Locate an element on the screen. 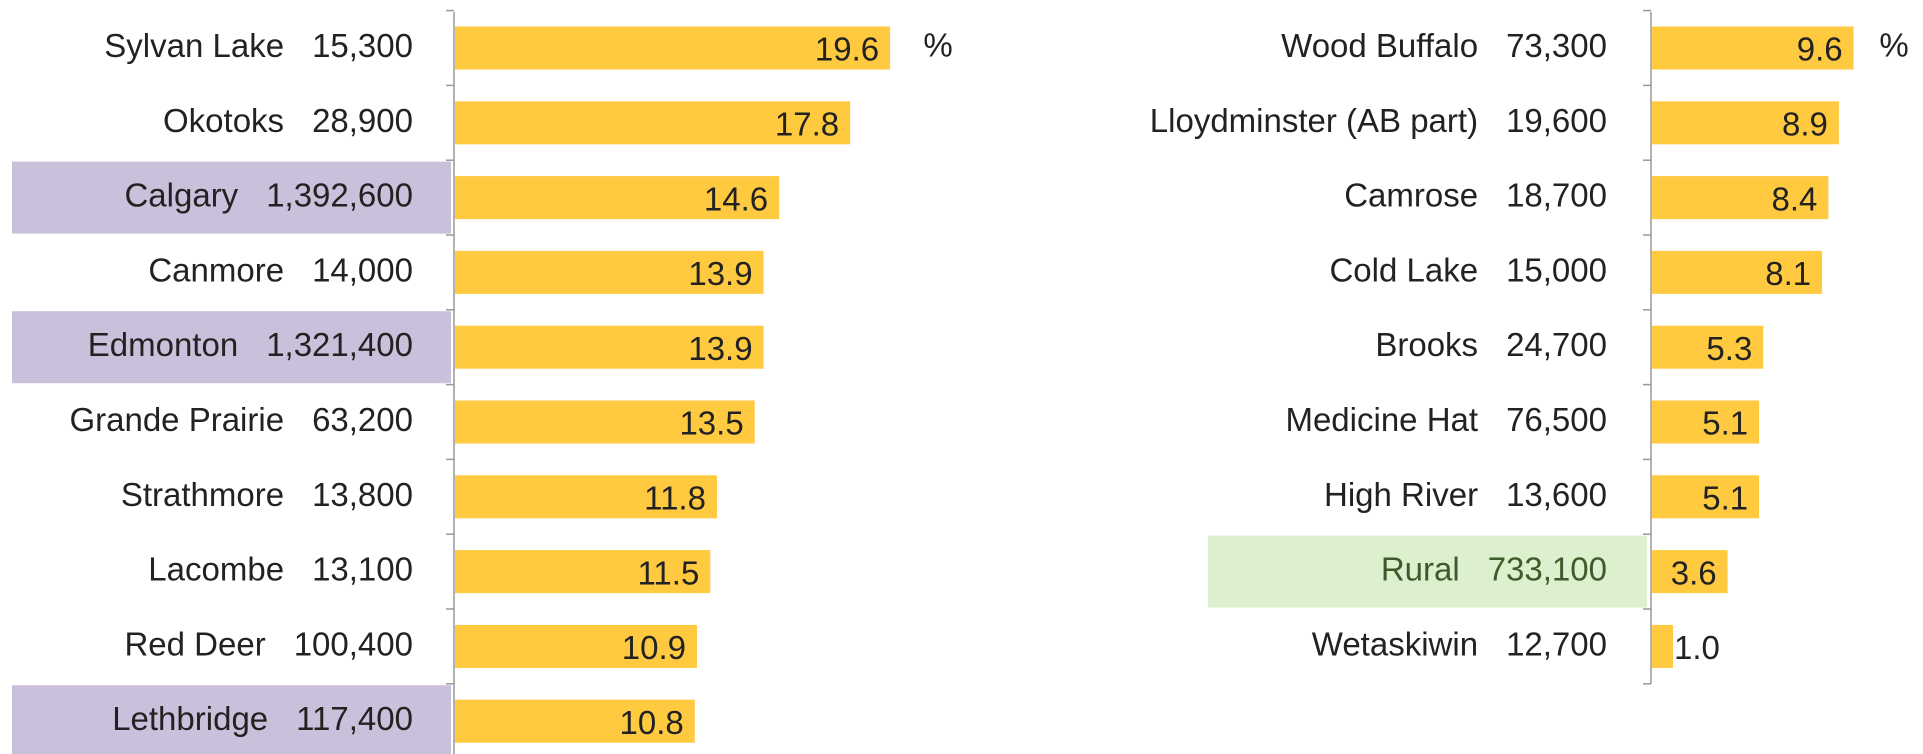 This screenshot has width=1923, height=754. category-label: Brooks 24,700 is located at coordinates (1491, 344).